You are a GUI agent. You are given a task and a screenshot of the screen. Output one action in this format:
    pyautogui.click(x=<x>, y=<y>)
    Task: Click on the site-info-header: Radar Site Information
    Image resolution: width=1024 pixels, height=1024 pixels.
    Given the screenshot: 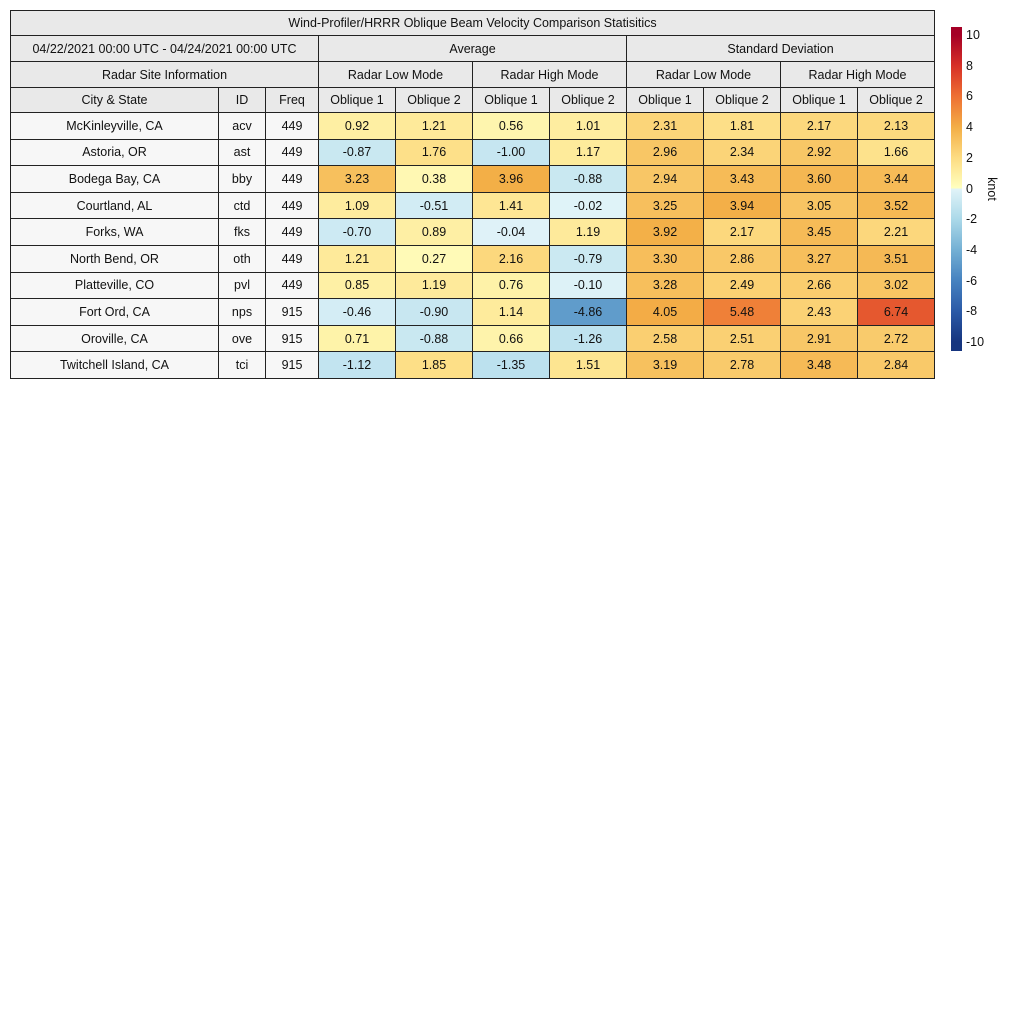 What is the action you would take?
    pyautogui.click(x=164, y=74)
    